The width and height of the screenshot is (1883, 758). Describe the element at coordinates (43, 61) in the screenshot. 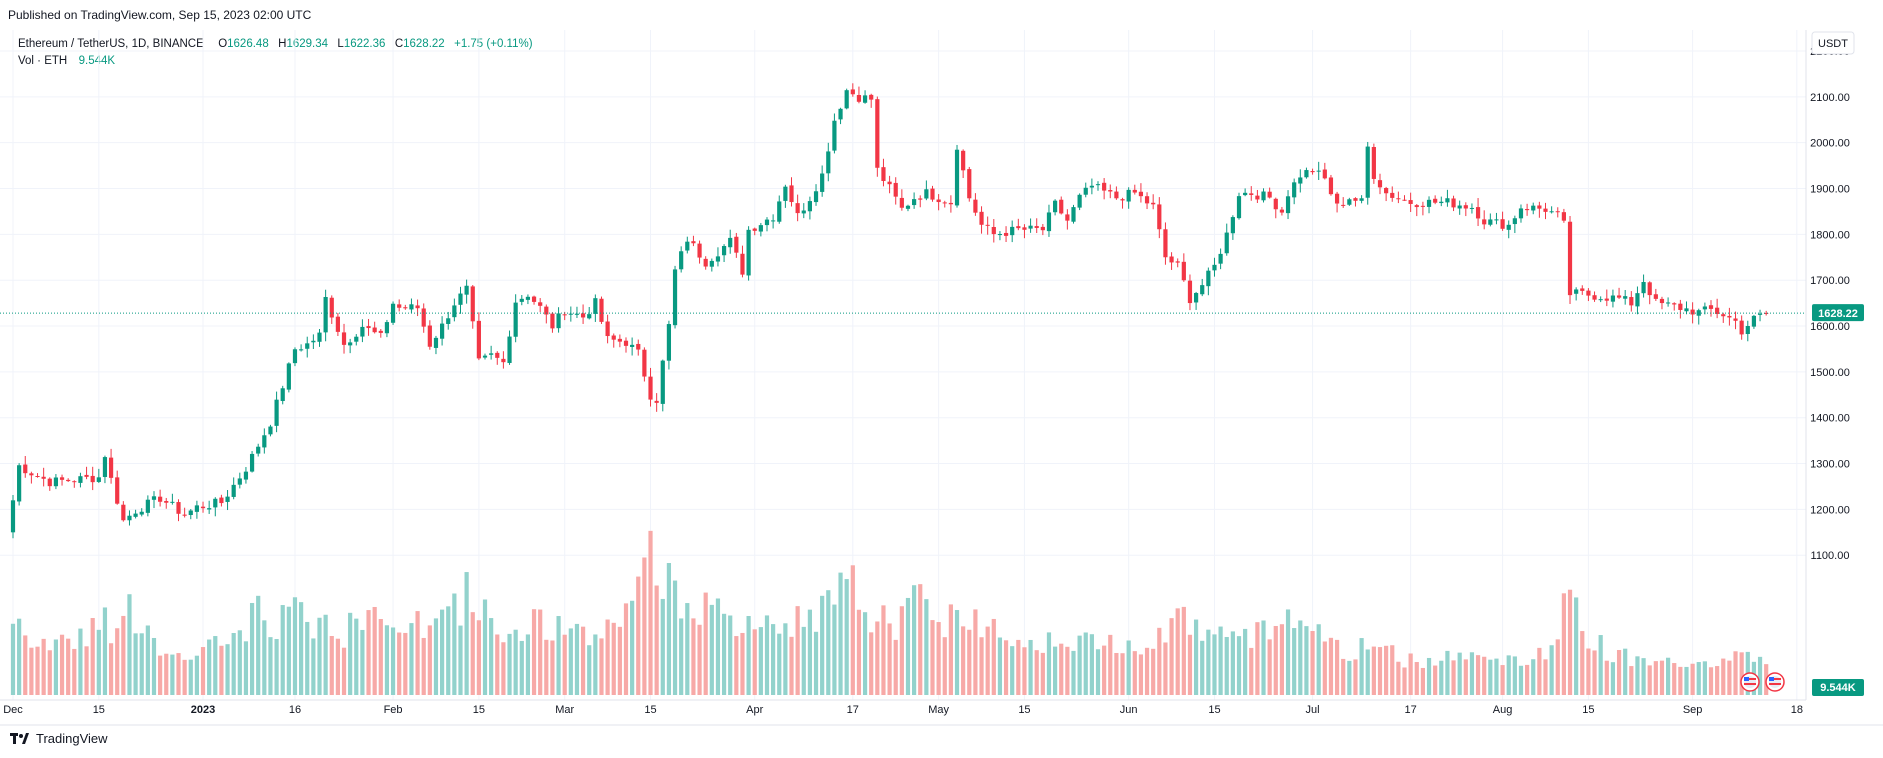

I see `volume-label: Vol · ETH` at that location.